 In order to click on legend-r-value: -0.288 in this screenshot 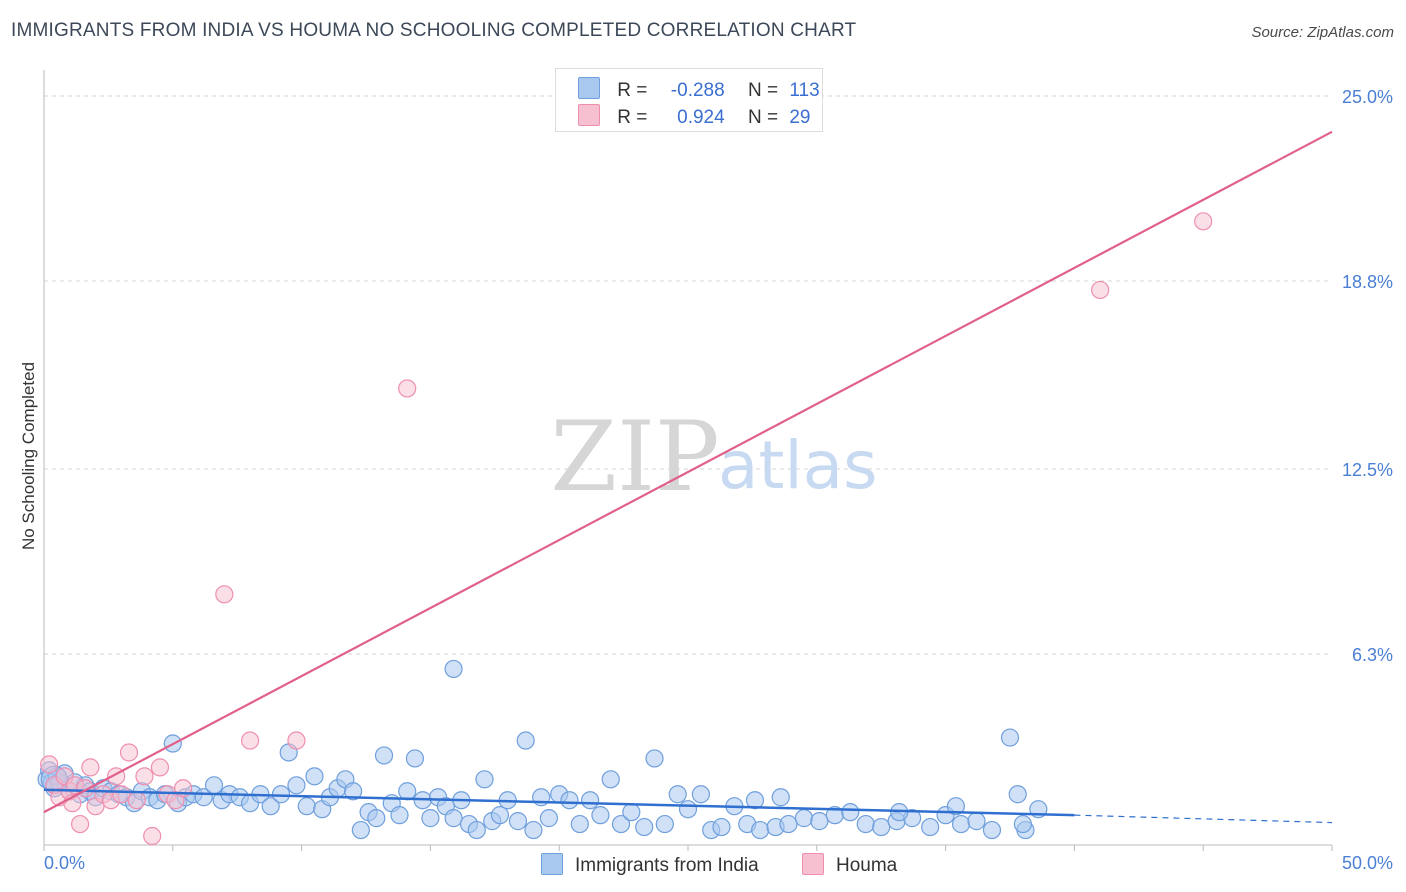, I will do `click(697, 90)`.